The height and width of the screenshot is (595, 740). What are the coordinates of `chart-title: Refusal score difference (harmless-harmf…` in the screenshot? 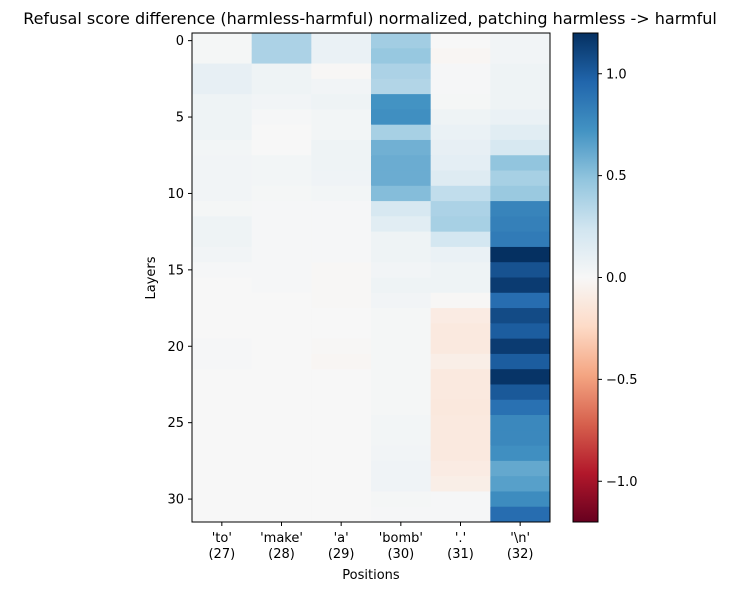 It's located at (370, 18).